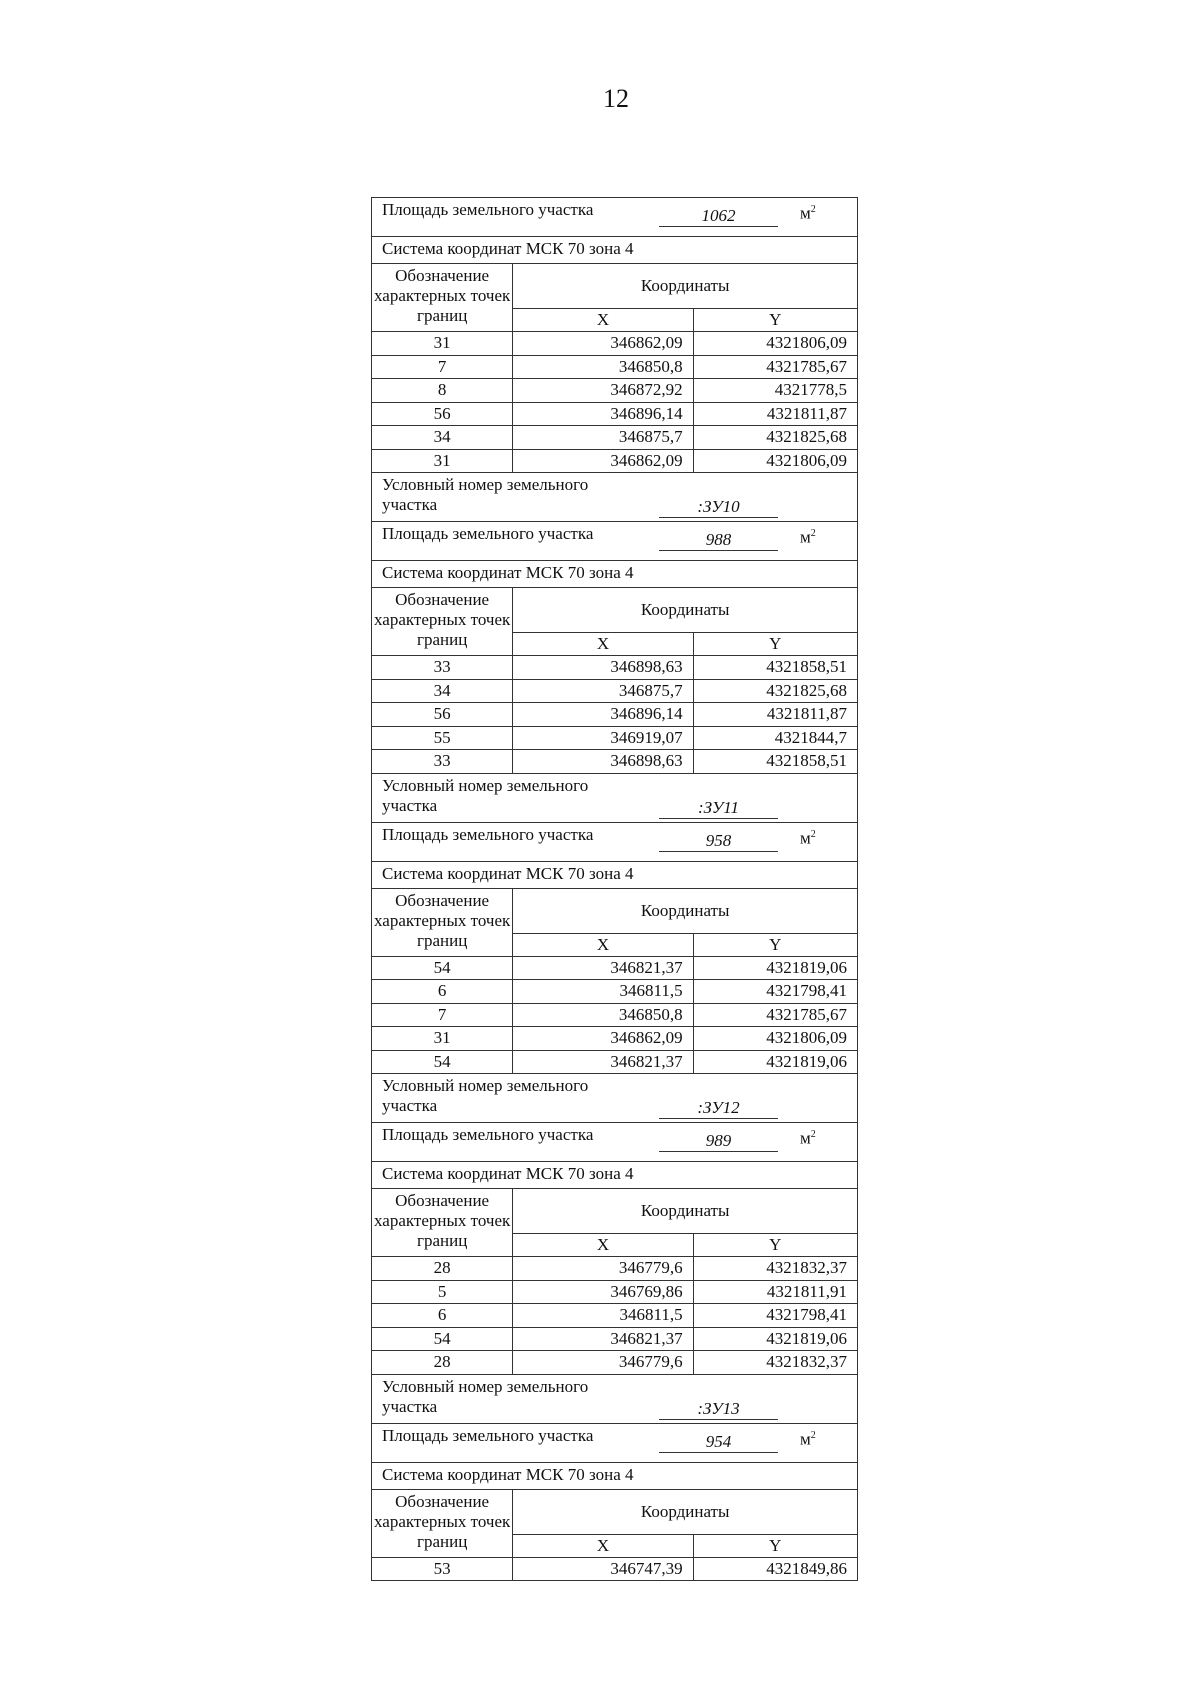 This screenshot has width=1200, height=1698. What do you see at coordinates (603, 1568) in the screenshot?
I see `x-value: 346747,39` at bounding box center [603, 1568].